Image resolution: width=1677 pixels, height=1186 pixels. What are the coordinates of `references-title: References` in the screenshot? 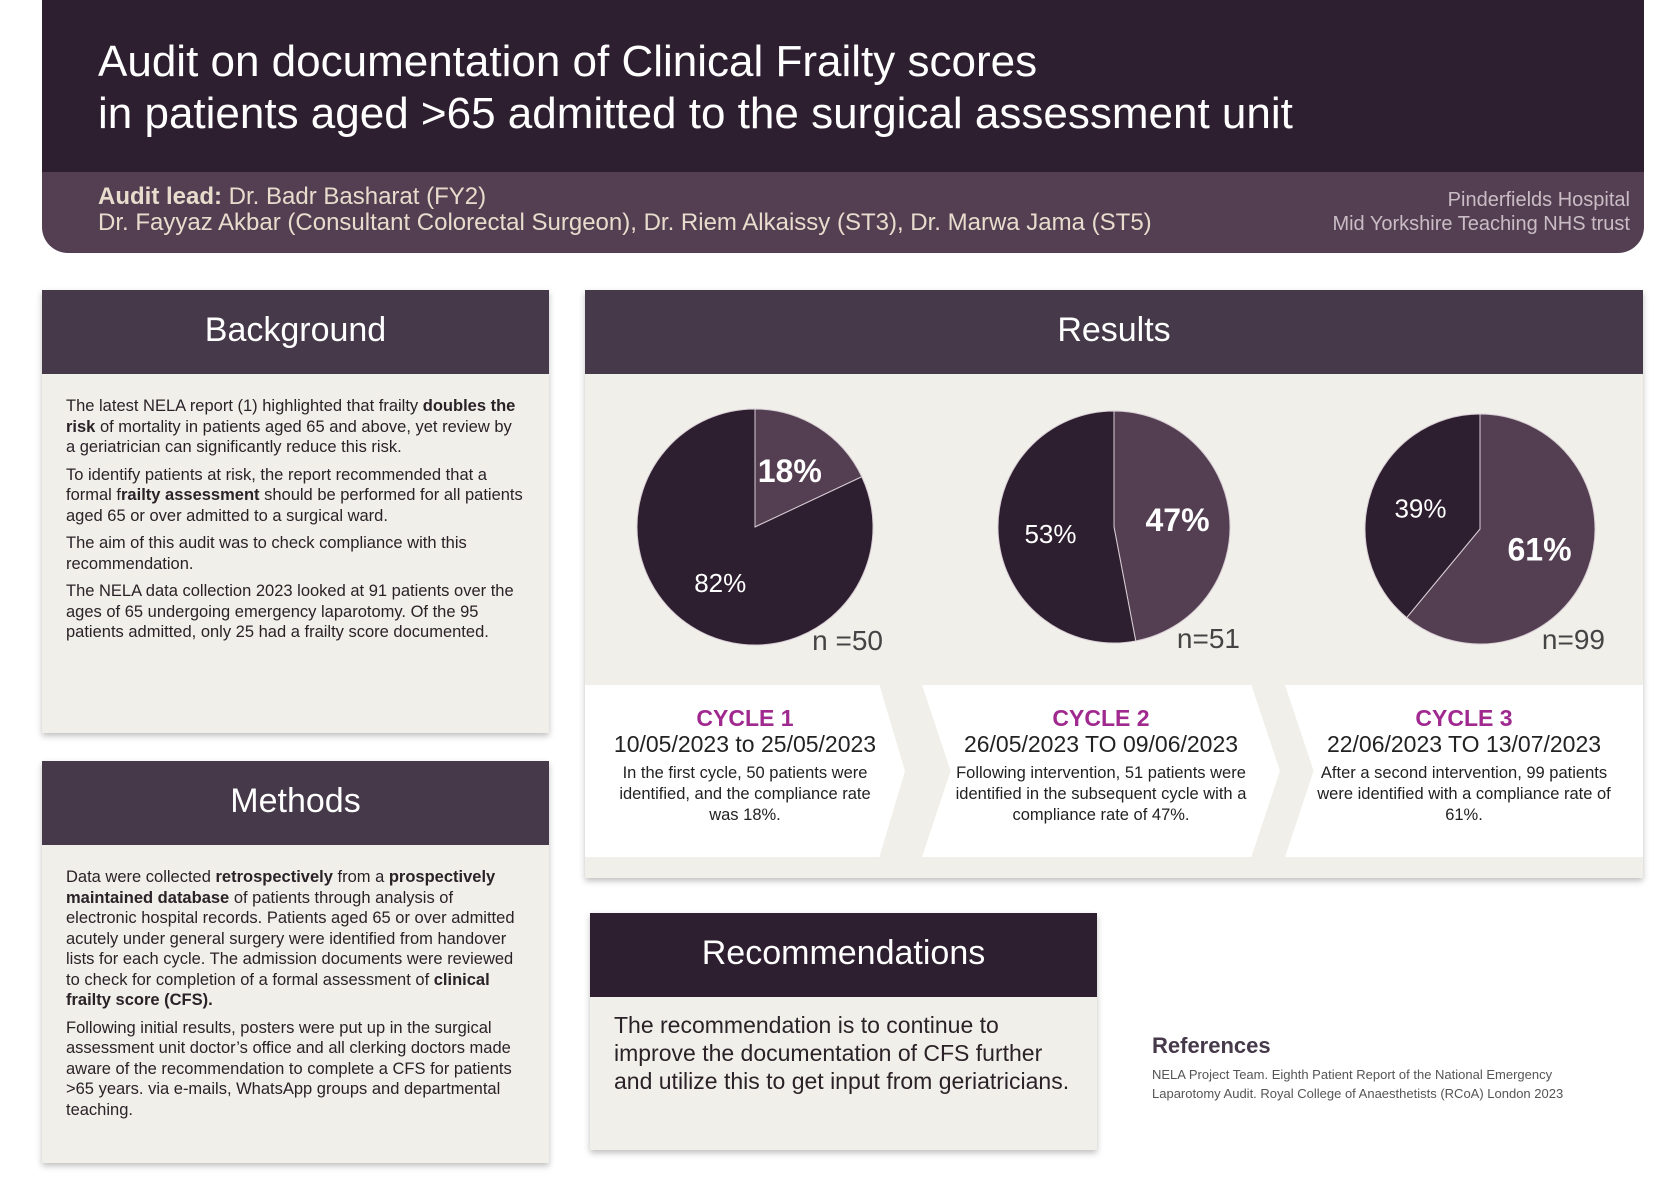 It's located at (1211, 1045).